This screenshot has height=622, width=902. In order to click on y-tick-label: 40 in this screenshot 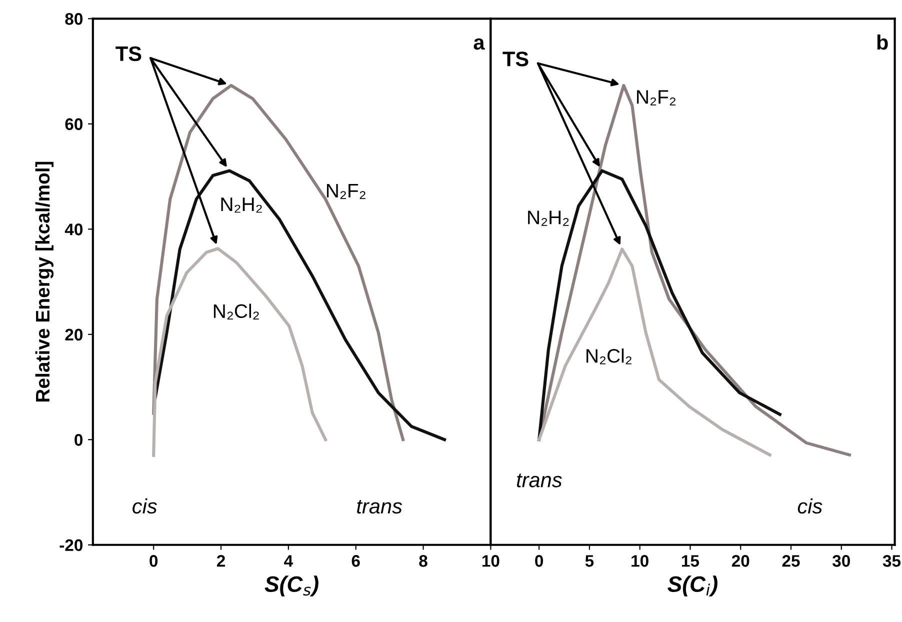, I will do `click(73, 230)`.